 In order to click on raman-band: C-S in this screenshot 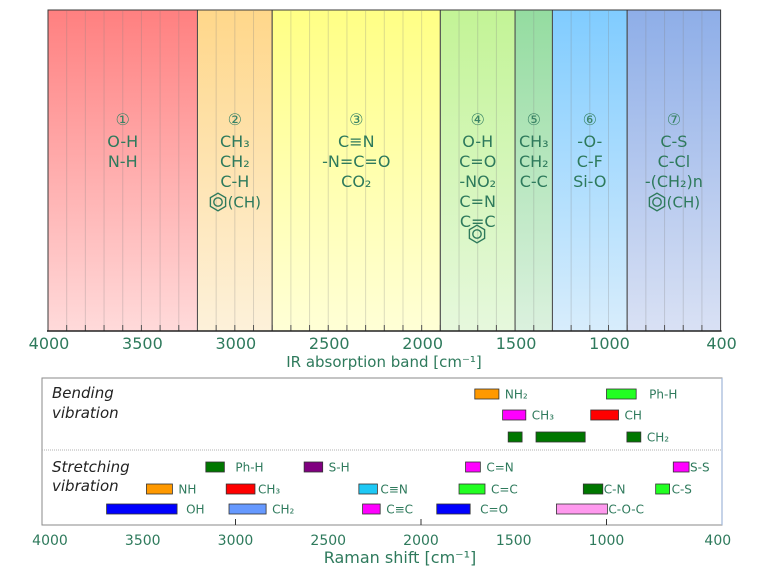, I will do `click(673, 490)`.